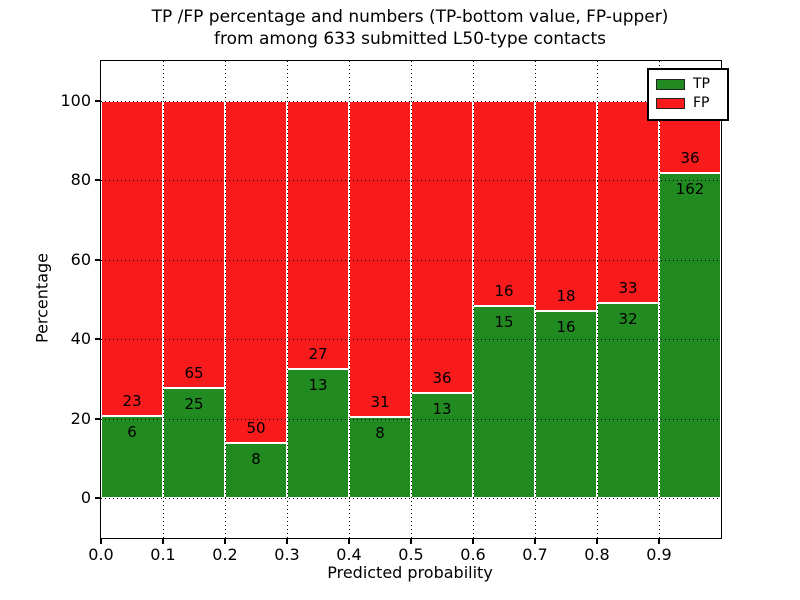  I want to click on gridline-x-0.8, so click(597, 299).